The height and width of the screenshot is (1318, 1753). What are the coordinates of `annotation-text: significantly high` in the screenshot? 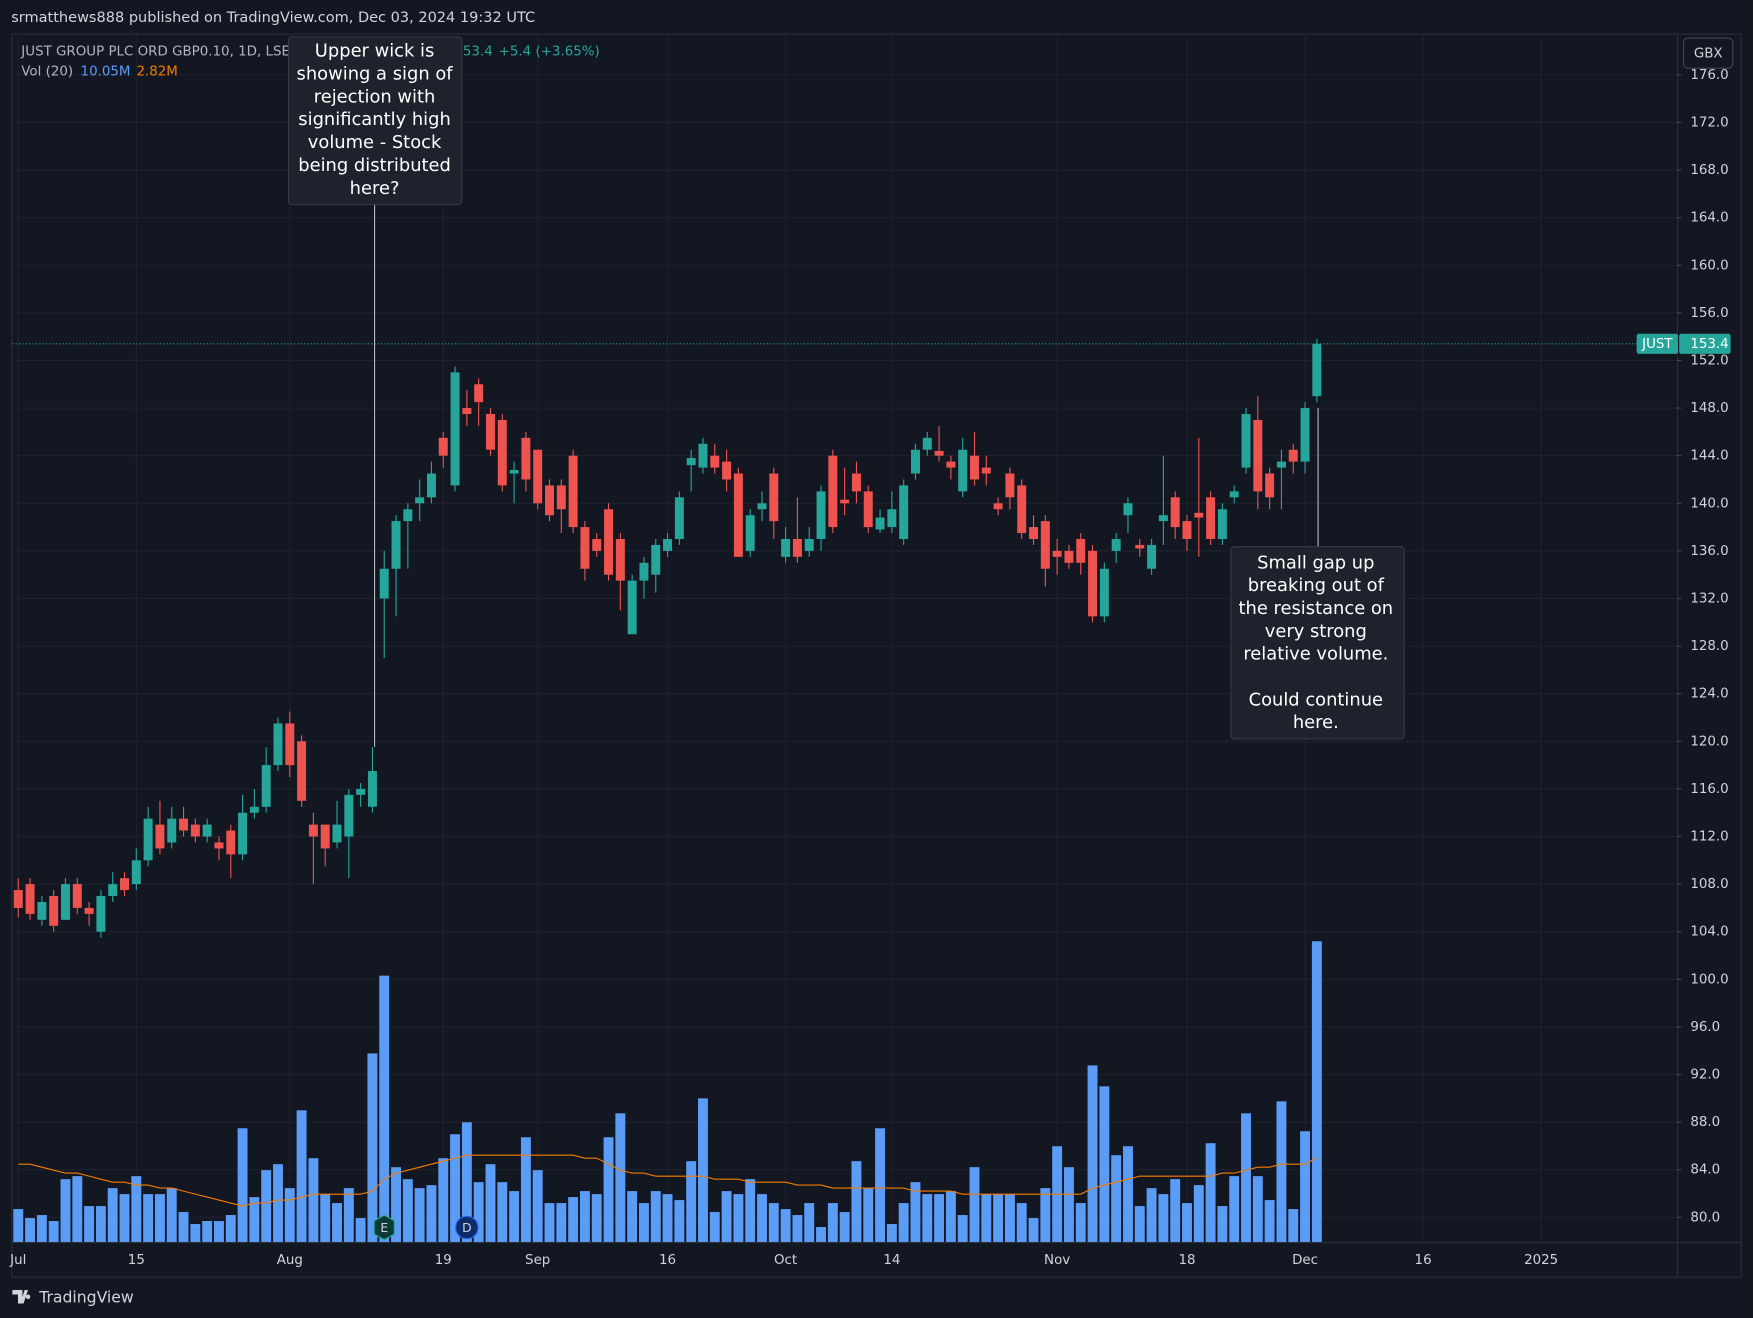 It's located at (374, 119).